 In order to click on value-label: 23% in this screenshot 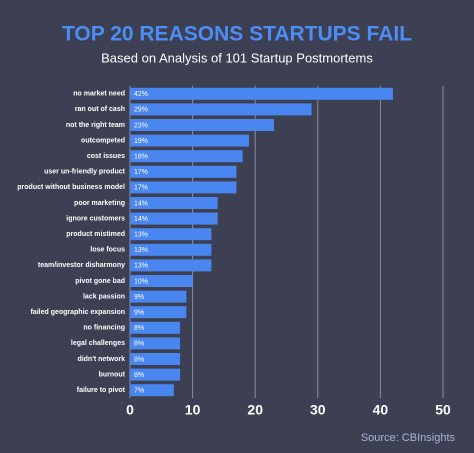, I will do `click(141, 125)`.